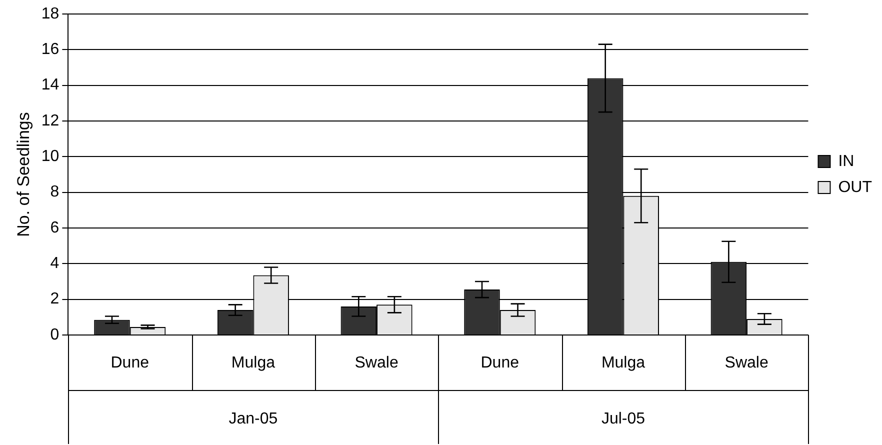  What do you see at coordinates (23, 174) in the screenshot?
I see `y-axis-title: No. of Seedlings` at bounding box center [23, 174].